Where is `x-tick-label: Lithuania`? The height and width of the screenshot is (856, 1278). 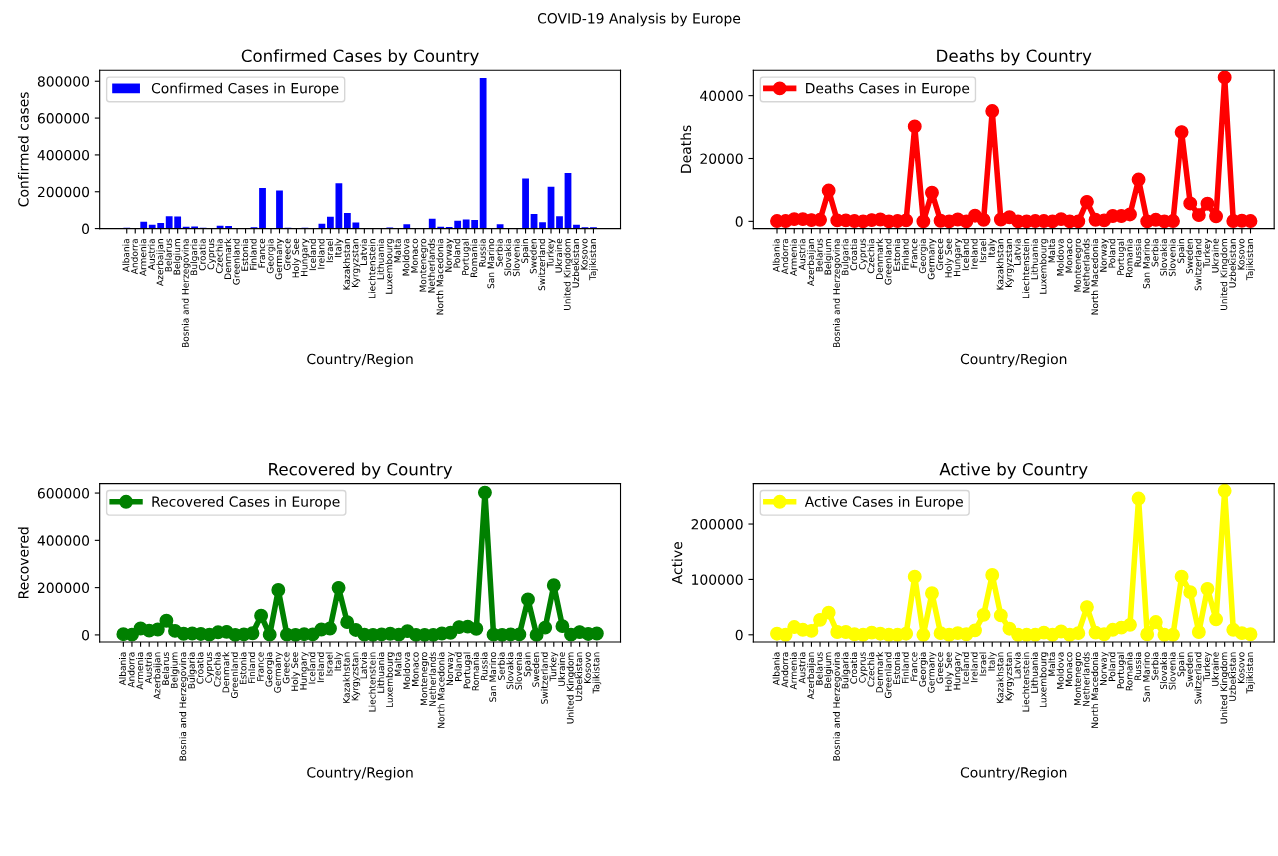
x-tick-label: Lithuania is located at coordinates (1034, 672).